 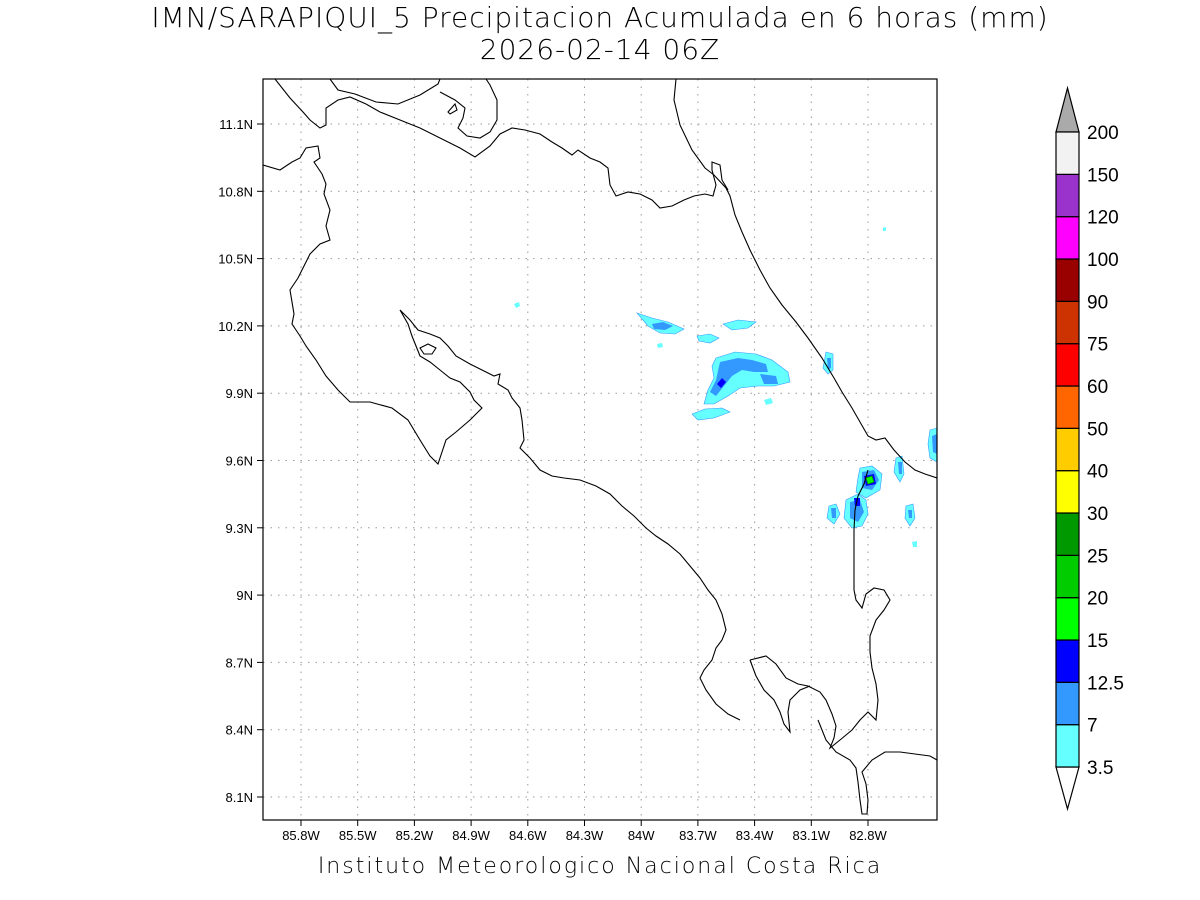 I want to click on y-tick-label: 8.1N, so click(x=239, y=797).